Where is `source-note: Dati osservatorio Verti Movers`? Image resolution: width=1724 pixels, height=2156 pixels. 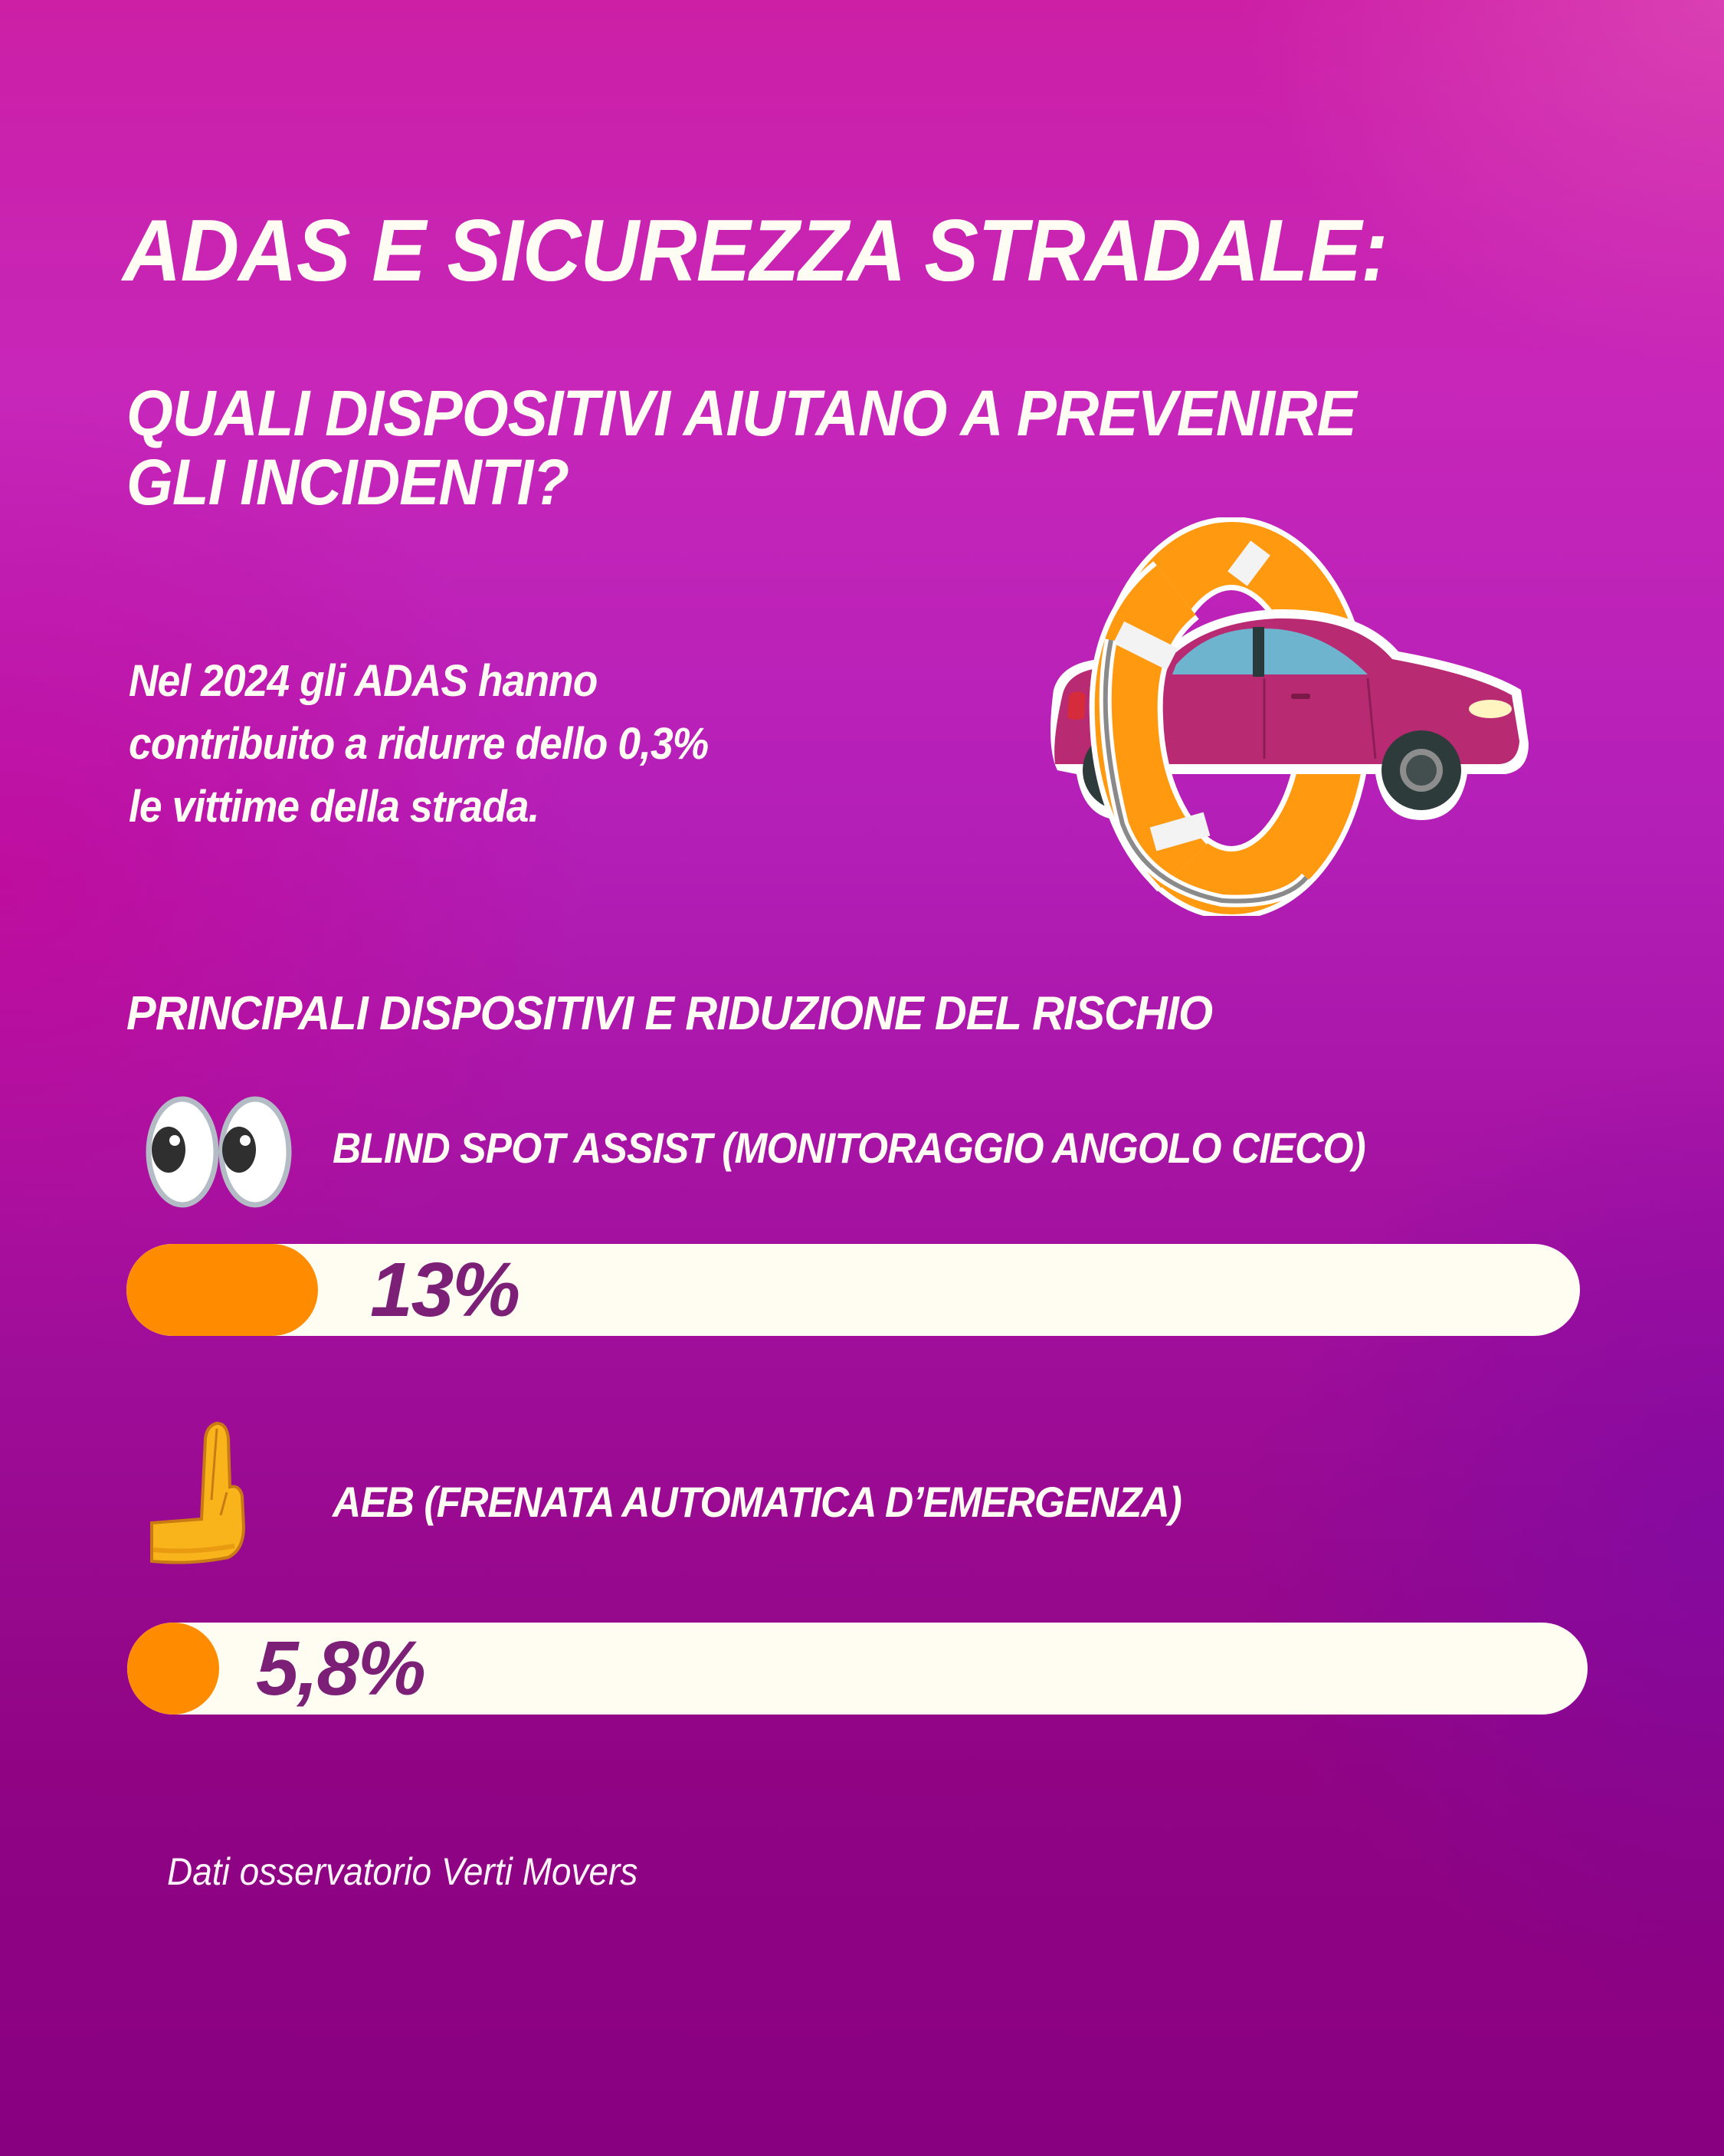
source-note: Dati osservatorio Verti Movers is located at coordinates (402, 1872).